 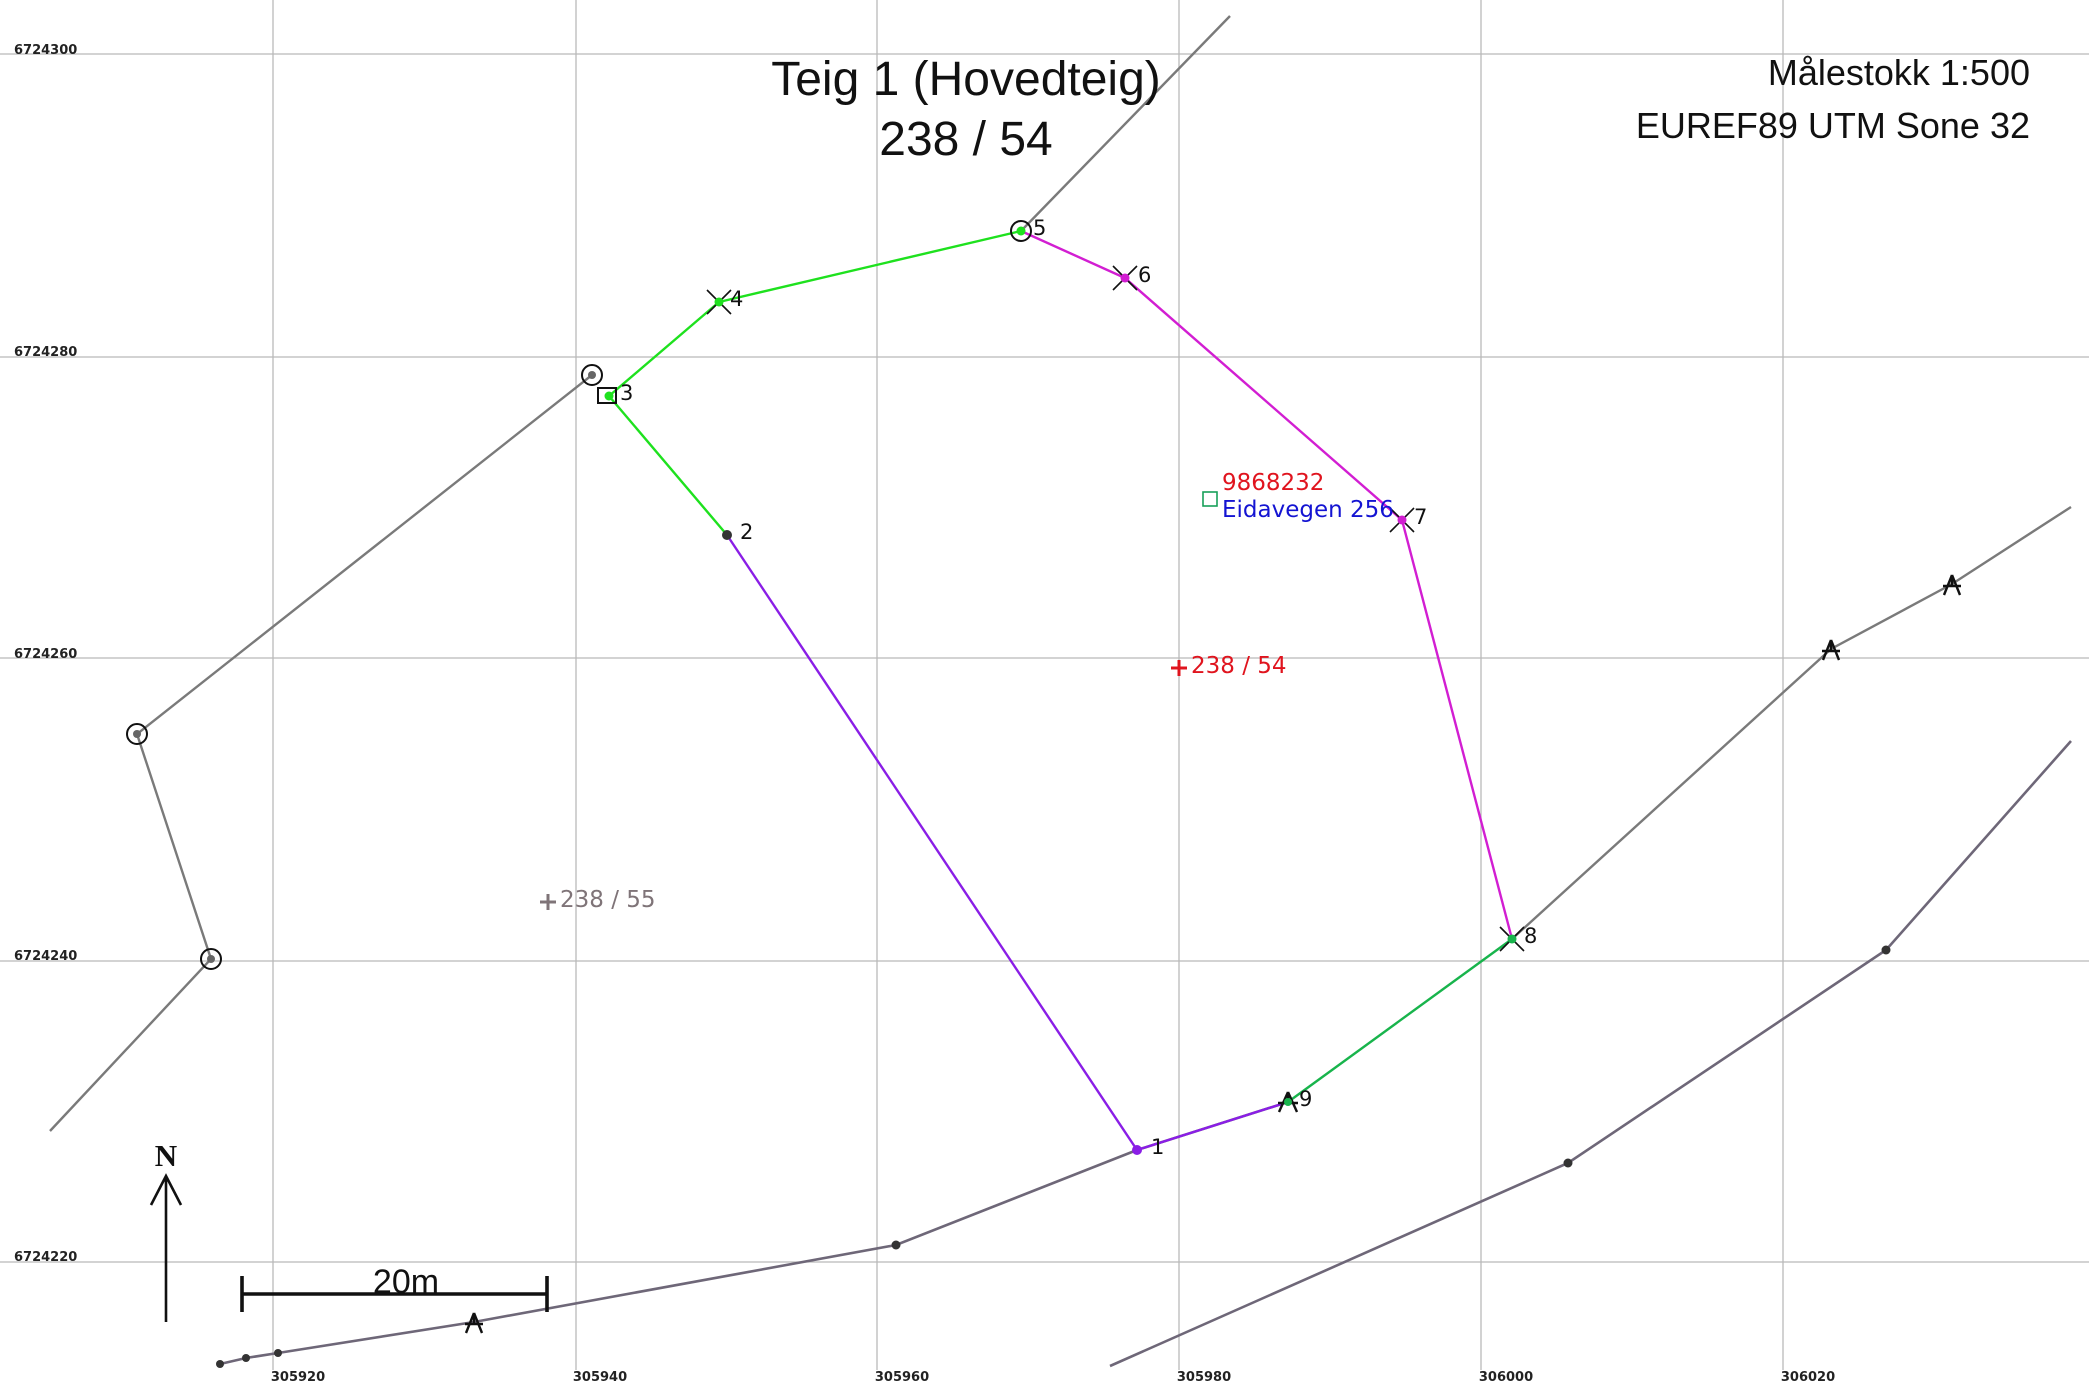 What do you see at coordinates (965, 139) in the screenshot?
I see `map-subtitle: 238 / 54` at bounding box center [965, 139].